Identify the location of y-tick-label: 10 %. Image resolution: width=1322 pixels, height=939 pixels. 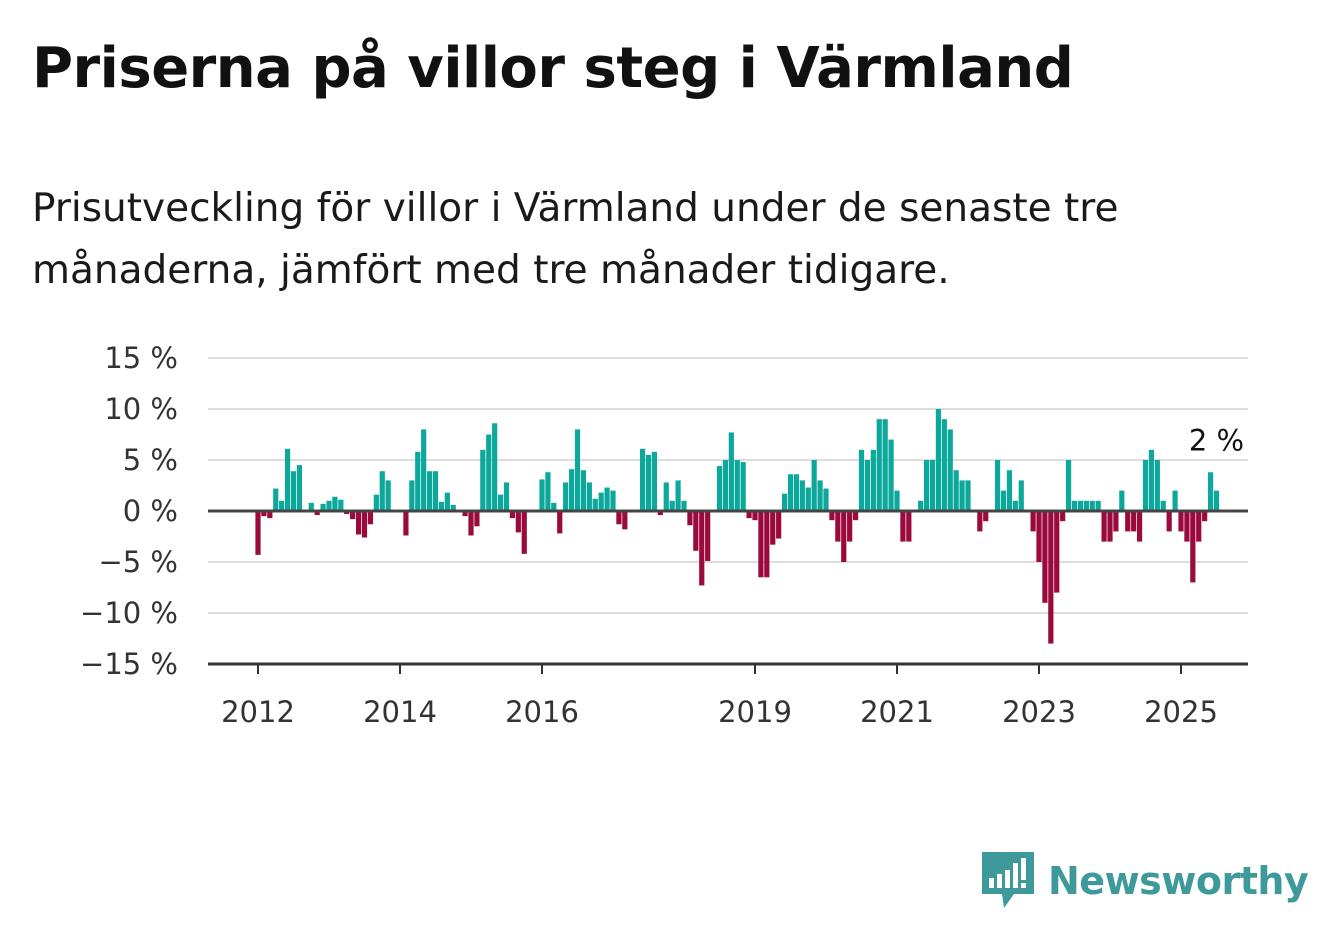
(141, 409).